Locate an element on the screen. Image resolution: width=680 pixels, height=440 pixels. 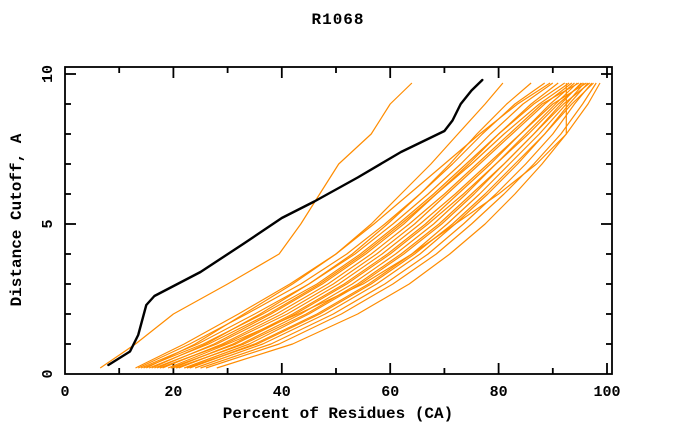
y-tick-label: 0 is located at coordinates (48, 373).